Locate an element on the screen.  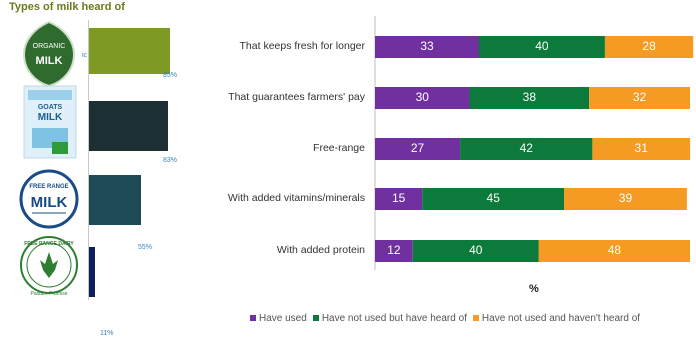
left-panel-axis is located at coordinates (88, 160).